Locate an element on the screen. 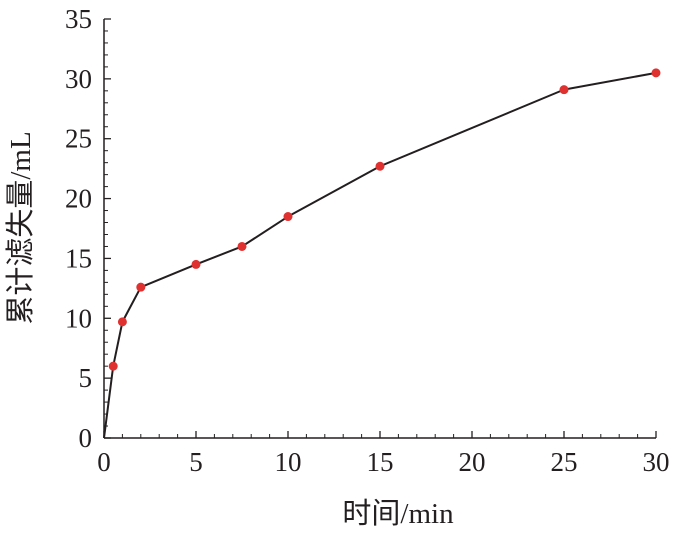  y-tick-label: 35 is located at coordinates (78, 19).